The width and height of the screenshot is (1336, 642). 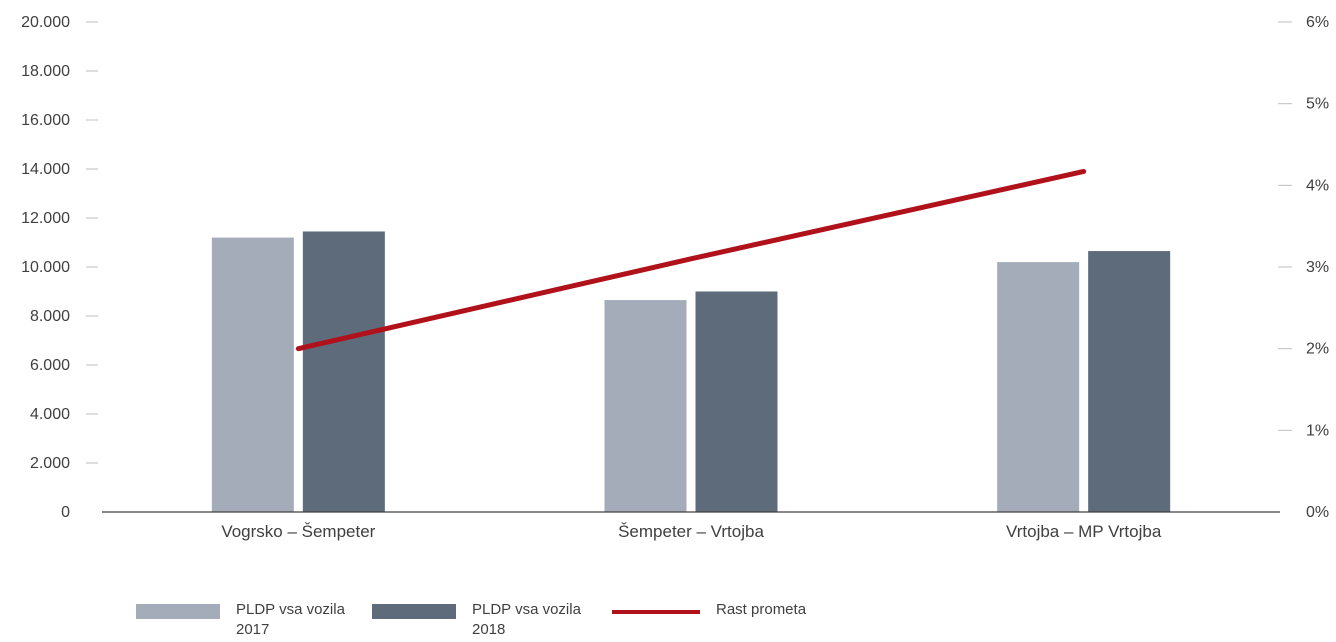 What do you see at coordinates (1317, 22) in the screenshot?
I see `y-right-tick-label: 6%` at bounding box center [1317, 22].